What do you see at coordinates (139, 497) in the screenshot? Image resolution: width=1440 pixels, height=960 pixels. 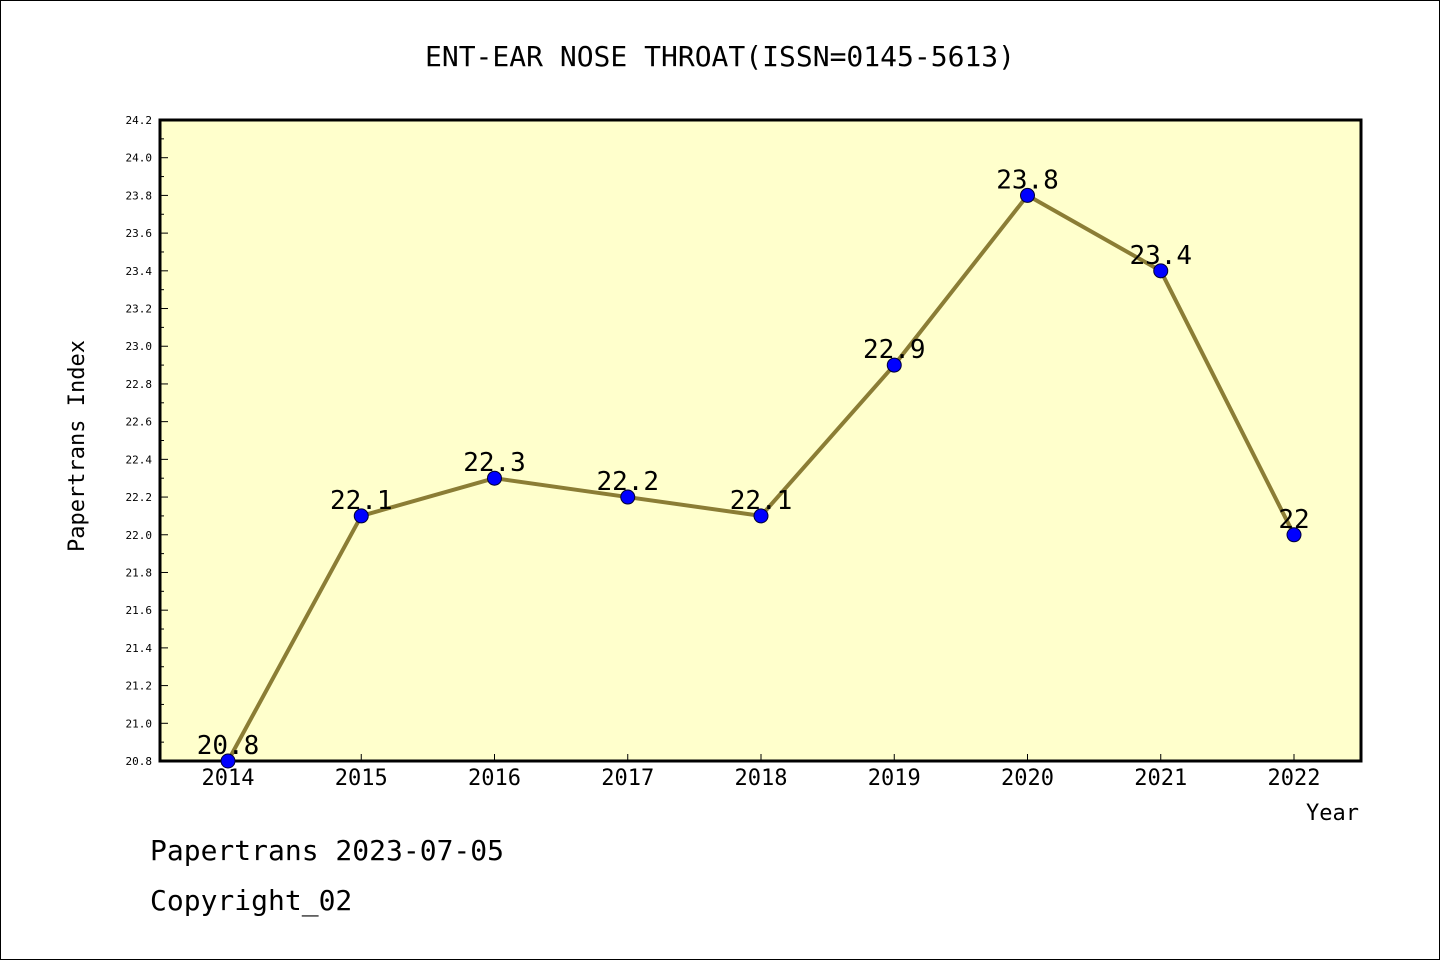 I see `y-tick-label: 22.2` at bounding box center [139, 497].